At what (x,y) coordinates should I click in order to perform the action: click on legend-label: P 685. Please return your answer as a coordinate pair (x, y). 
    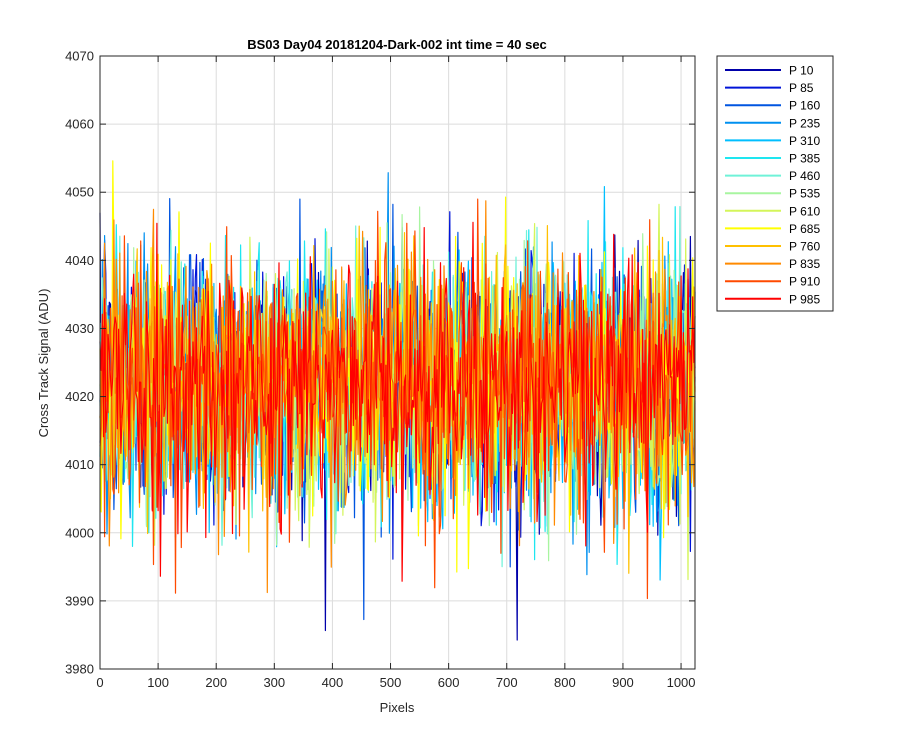
    Looking at the image, I should click on (804, 229).